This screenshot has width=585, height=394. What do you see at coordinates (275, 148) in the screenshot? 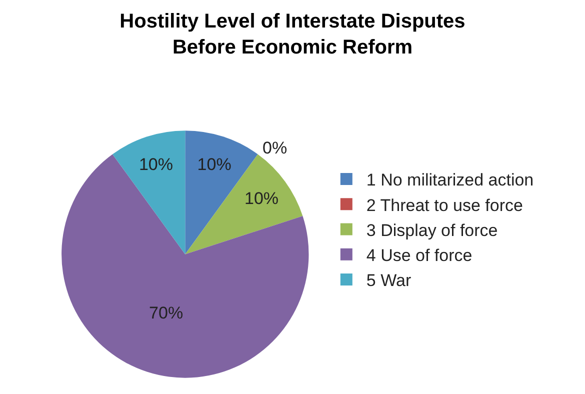
I see `text: 0%` at bounding box center [275, 148].